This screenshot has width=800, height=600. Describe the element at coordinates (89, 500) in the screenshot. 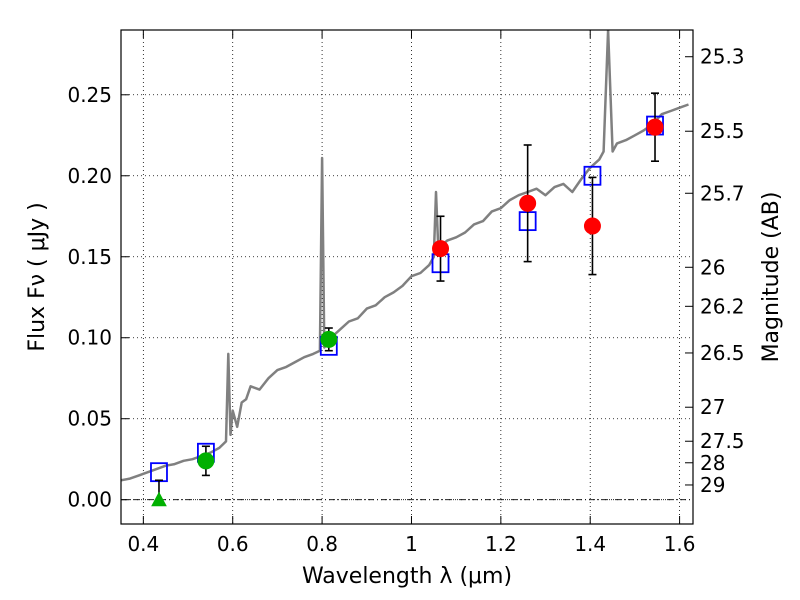

I see `y-tick-label: 0.00` at that location.